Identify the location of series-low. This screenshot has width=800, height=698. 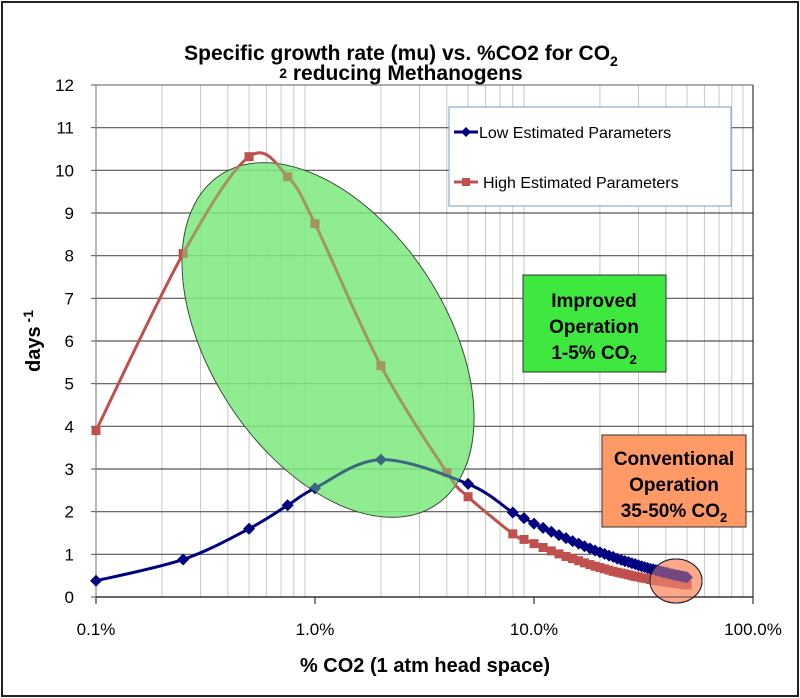
(392, 520).